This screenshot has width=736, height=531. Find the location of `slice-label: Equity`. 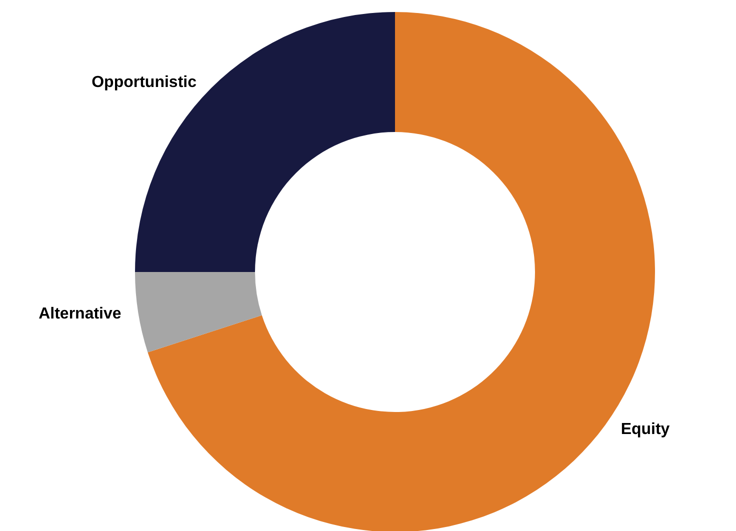

slice-label: Equity is located at coordinates (645, 429).